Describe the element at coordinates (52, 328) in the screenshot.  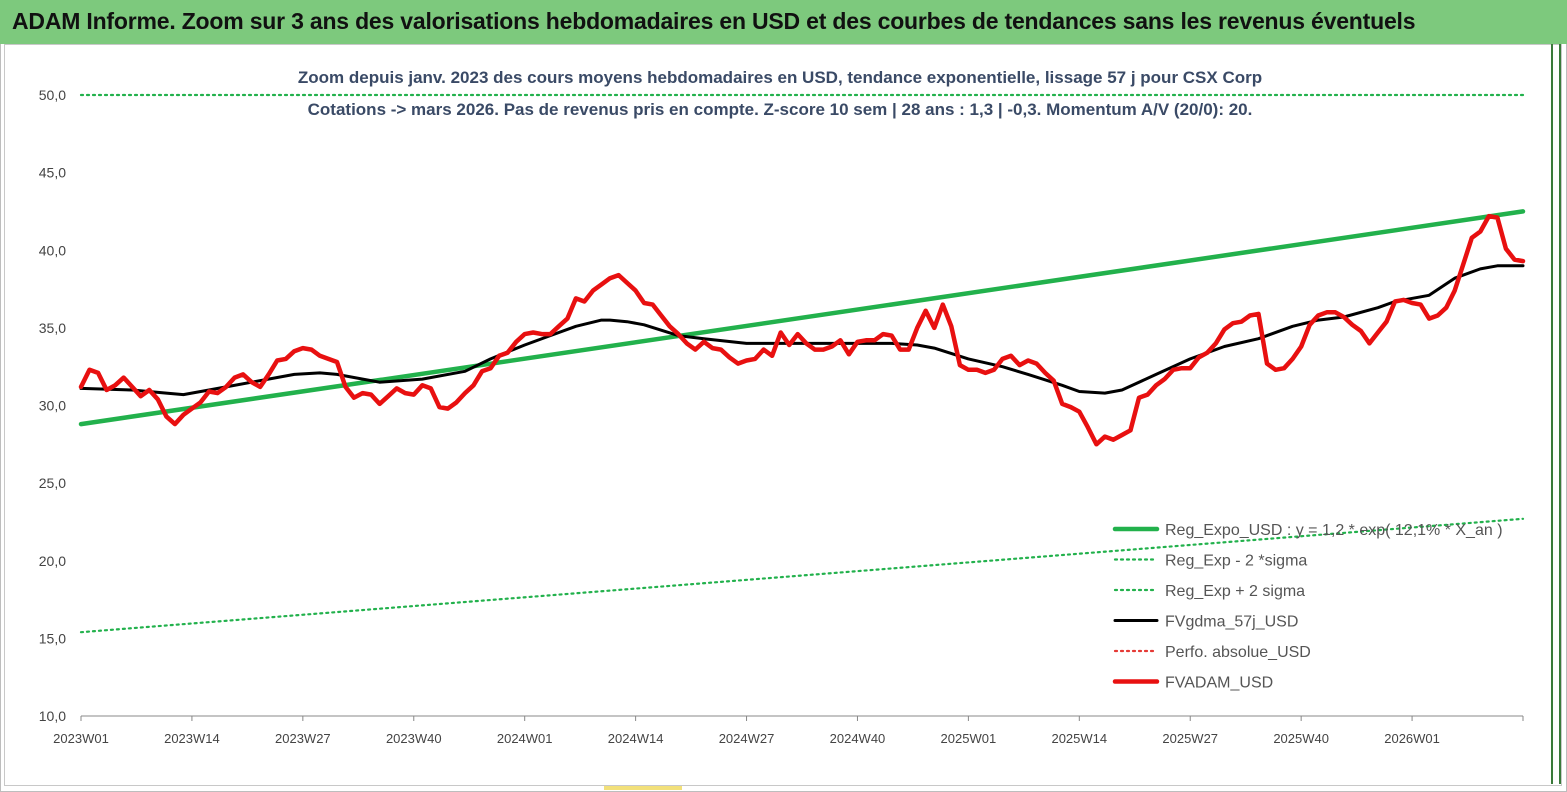
I see `y-tick-label: 35,0` at that location.